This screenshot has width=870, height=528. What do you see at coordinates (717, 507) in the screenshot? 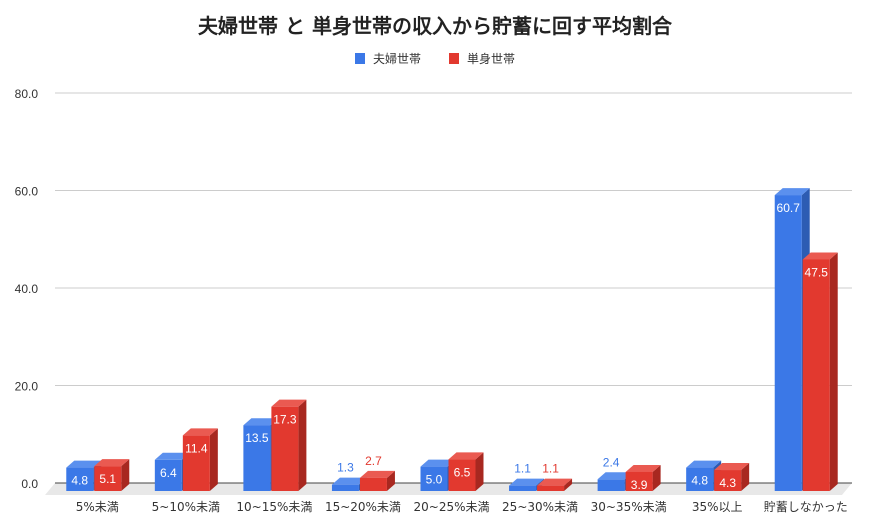
I see `x-tick-label: 35%以上` at bounding box center [717, 507].